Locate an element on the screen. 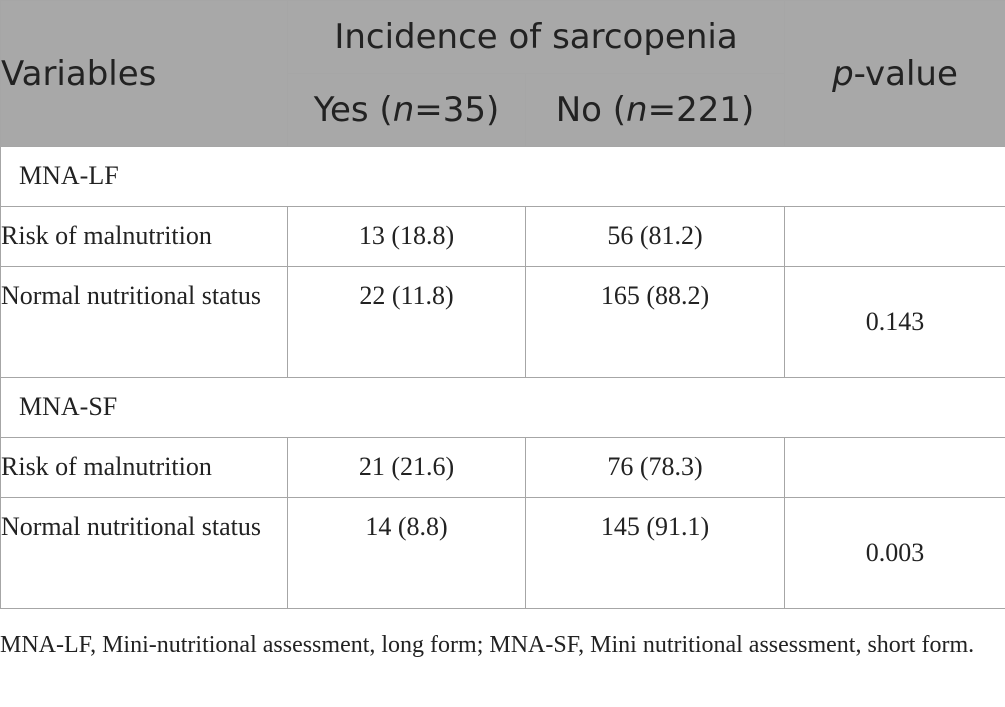 Image resolution: width=1005 pixels, height=707 pixels. section-row: MNA-SF is located at coordinates (502, 407).